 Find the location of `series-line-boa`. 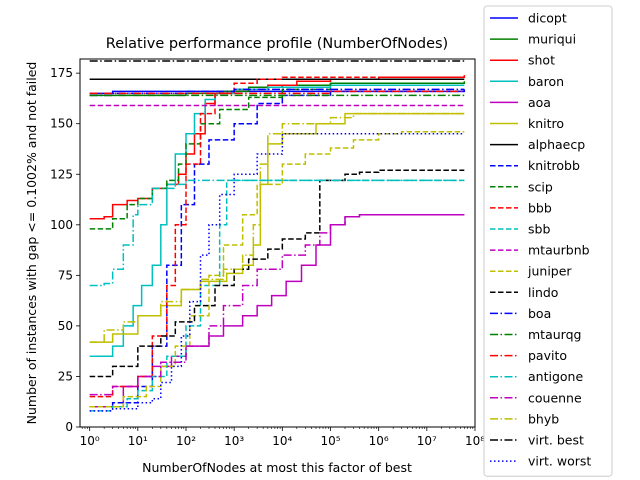

series-line-boa is located at coordinates (277, 92).